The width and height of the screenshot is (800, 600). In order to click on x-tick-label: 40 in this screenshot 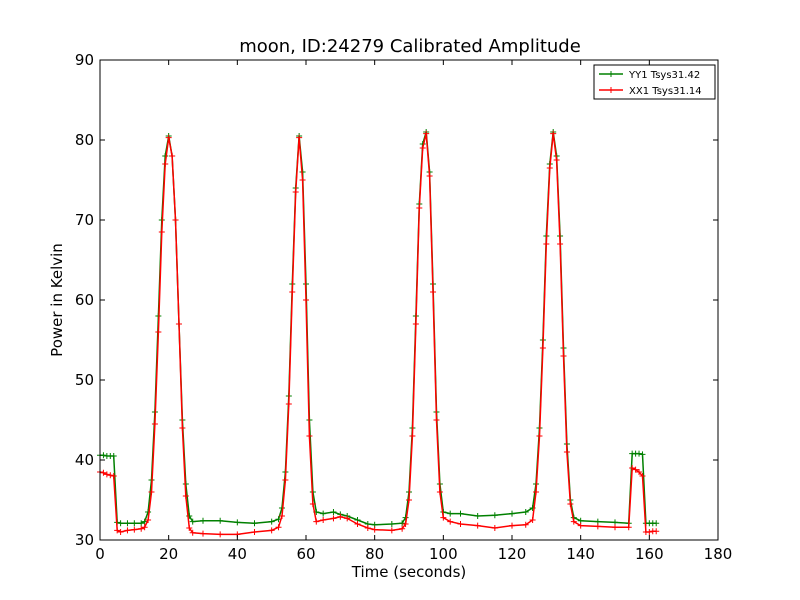, I will do `click(237, 554)`.